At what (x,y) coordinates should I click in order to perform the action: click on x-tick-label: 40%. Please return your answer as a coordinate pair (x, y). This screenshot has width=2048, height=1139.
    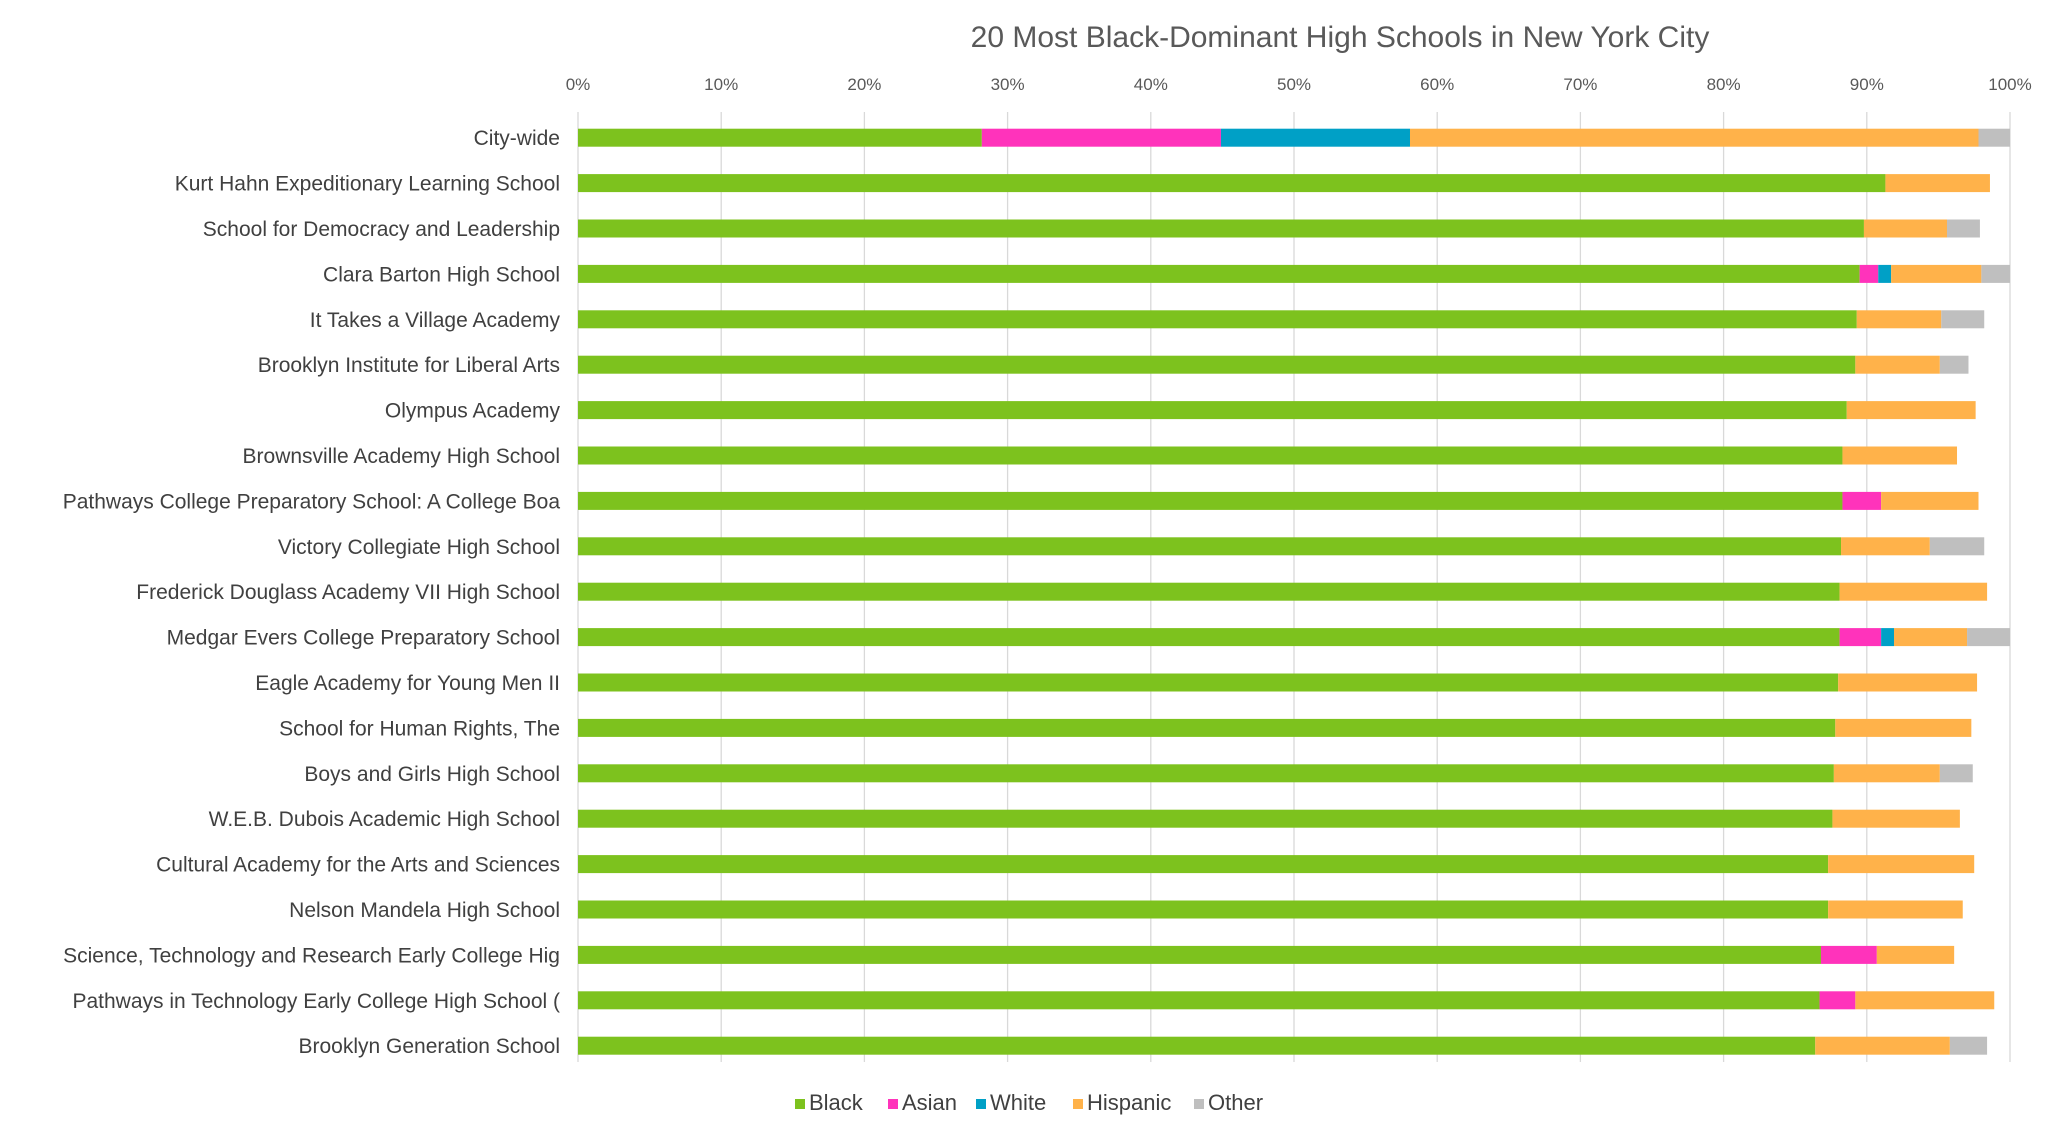
    Looking at the image, I should click on (1151, 84).